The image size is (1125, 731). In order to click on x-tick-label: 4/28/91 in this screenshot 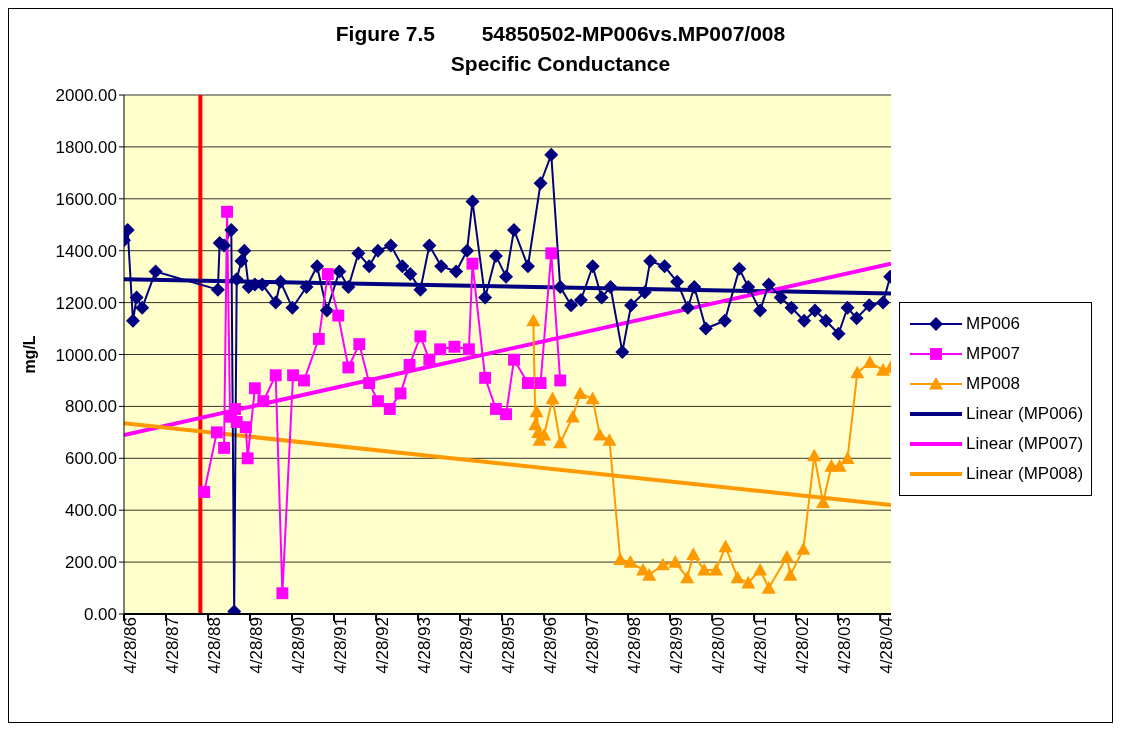, I will do `click(341, 645)`.